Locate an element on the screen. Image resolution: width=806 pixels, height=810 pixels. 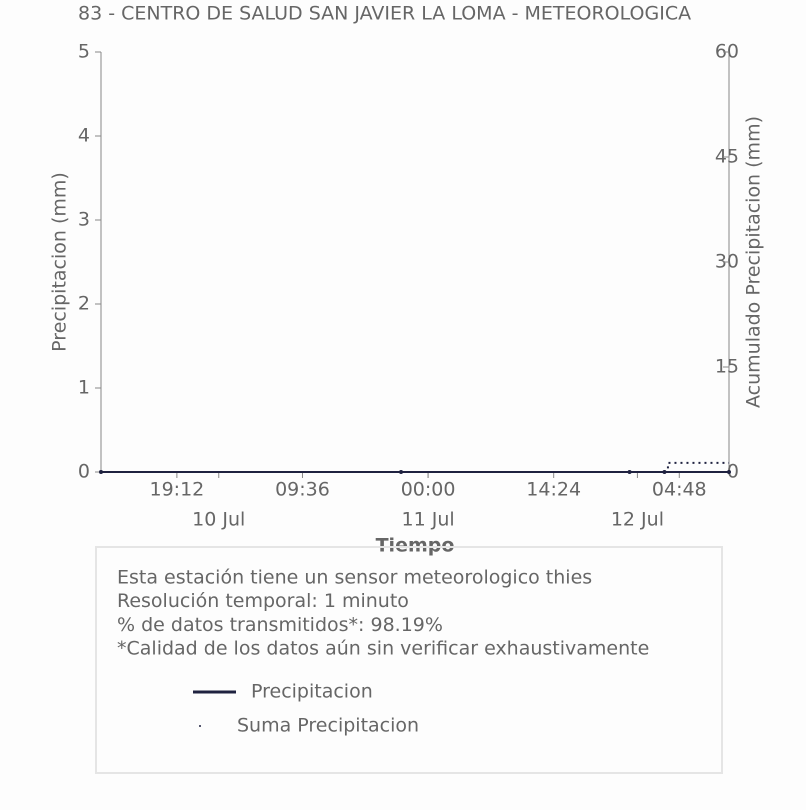
x-tick-label: 19:12 is located at coordinates (177, 490).